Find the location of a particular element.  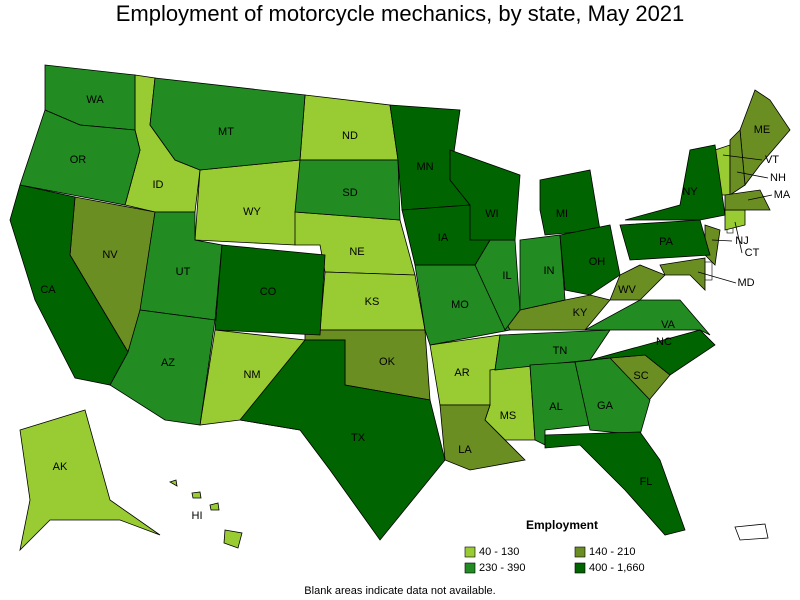

state-label: KY is located at coordinates (580, 313).